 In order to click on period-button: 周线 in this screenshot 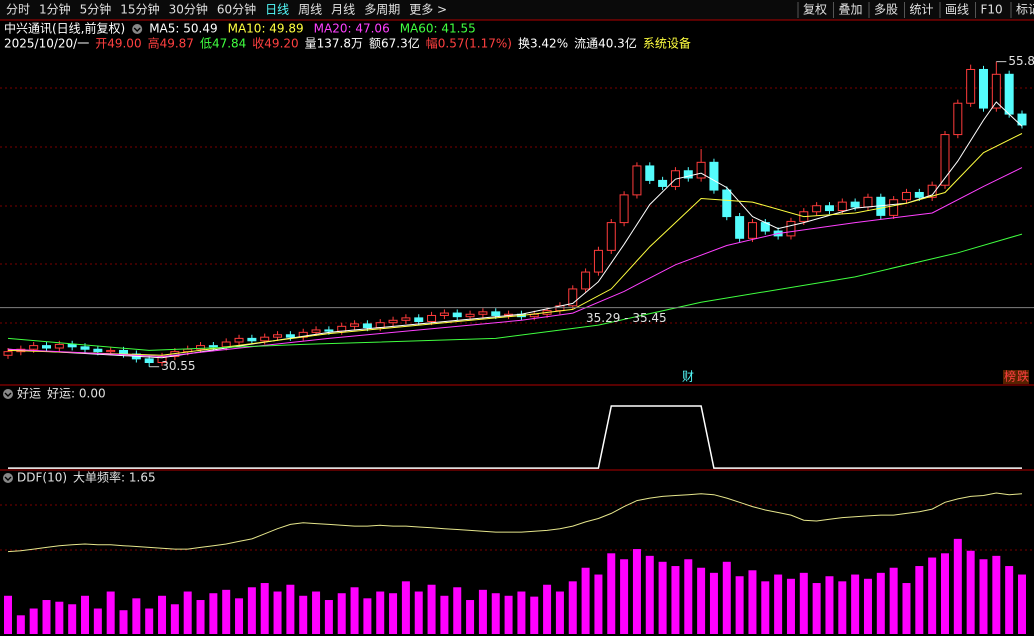, I will do `click(310, 10)`.